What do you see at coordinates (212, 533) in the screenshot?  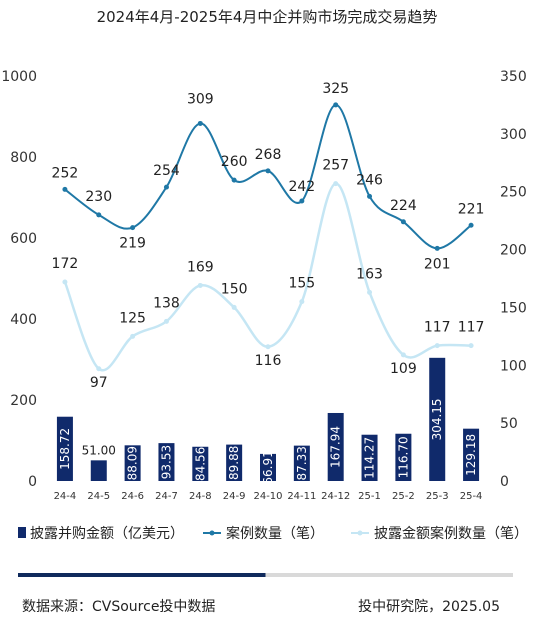 I see `legend-case-marker` at bounding box center [212, 533].